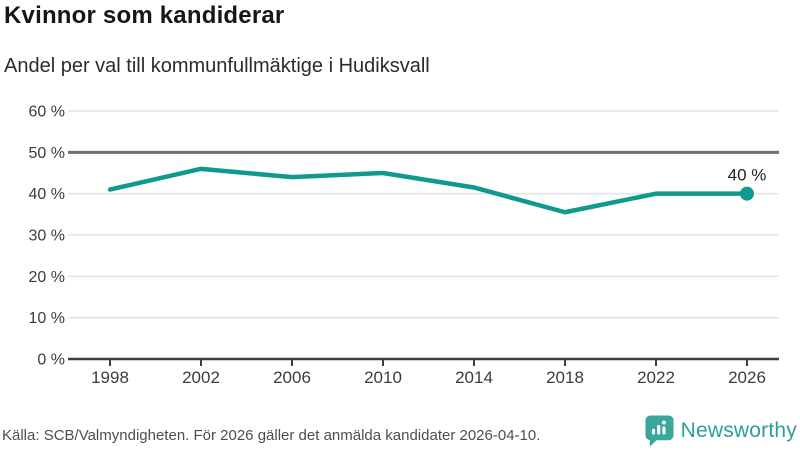 The image size is (800, 450). What do you see at coordinates (738, 430) in the screenshot?
I see `newsworthy-logo-text: Newsworthy` at bounding box center [738, 430].